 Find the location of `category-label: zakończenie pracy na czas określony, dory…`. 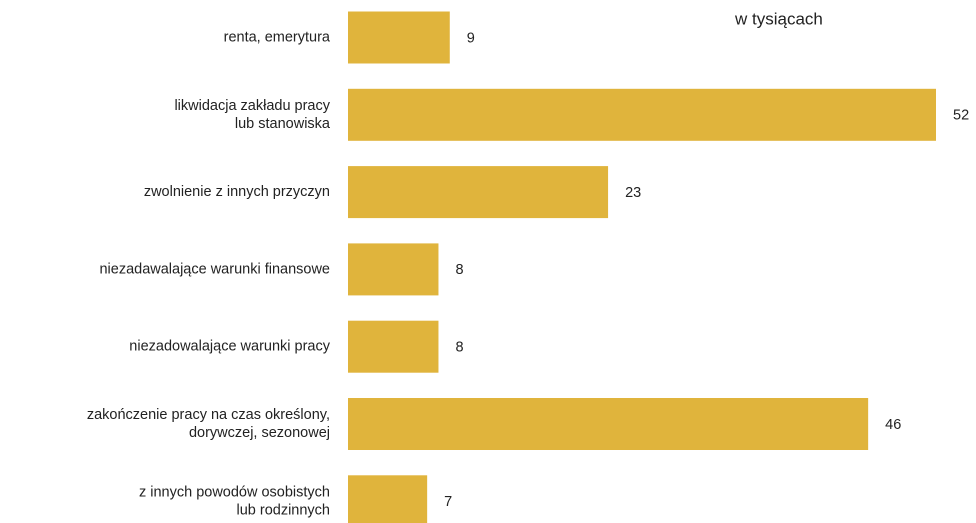

category-label: zakończenie pracy na czas określony, dory… is located at coordinates (208, 424).